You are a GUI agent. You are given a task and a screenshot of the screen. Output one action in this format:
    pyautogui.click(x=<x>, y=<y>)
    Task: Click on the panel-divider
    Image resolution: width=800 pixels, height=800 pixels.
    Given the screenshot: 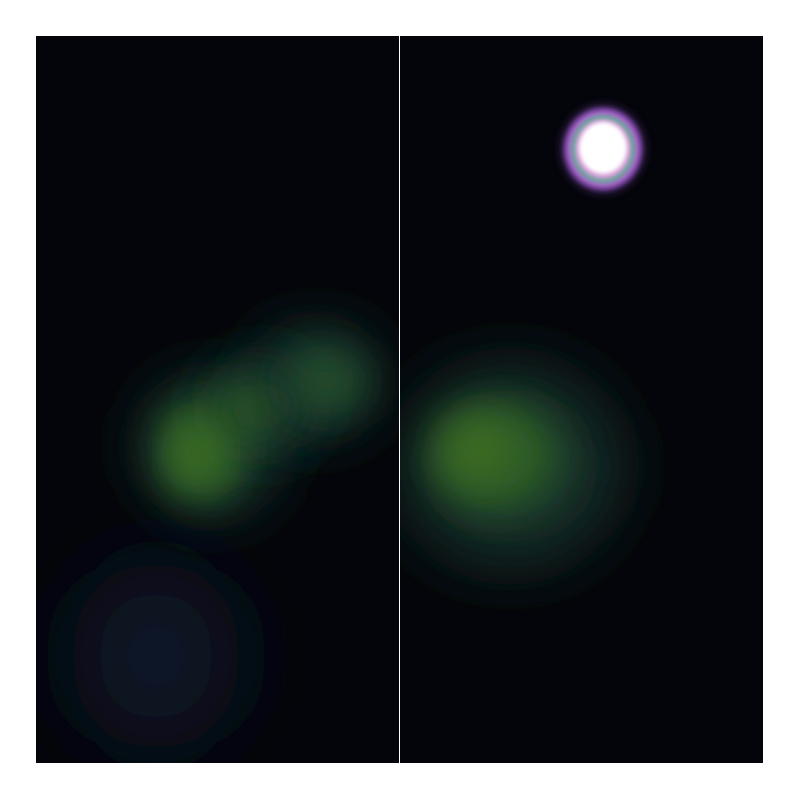 What is the action you would take?
    pyautogui.click(x=399, y=399)
    